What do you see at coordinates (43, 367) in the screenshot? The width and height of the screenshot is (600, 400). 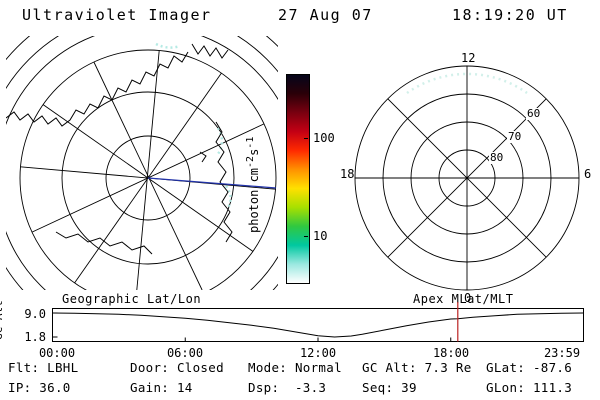 I see `status-flt: Flt: LBHL` at bounding box center [43, 367].